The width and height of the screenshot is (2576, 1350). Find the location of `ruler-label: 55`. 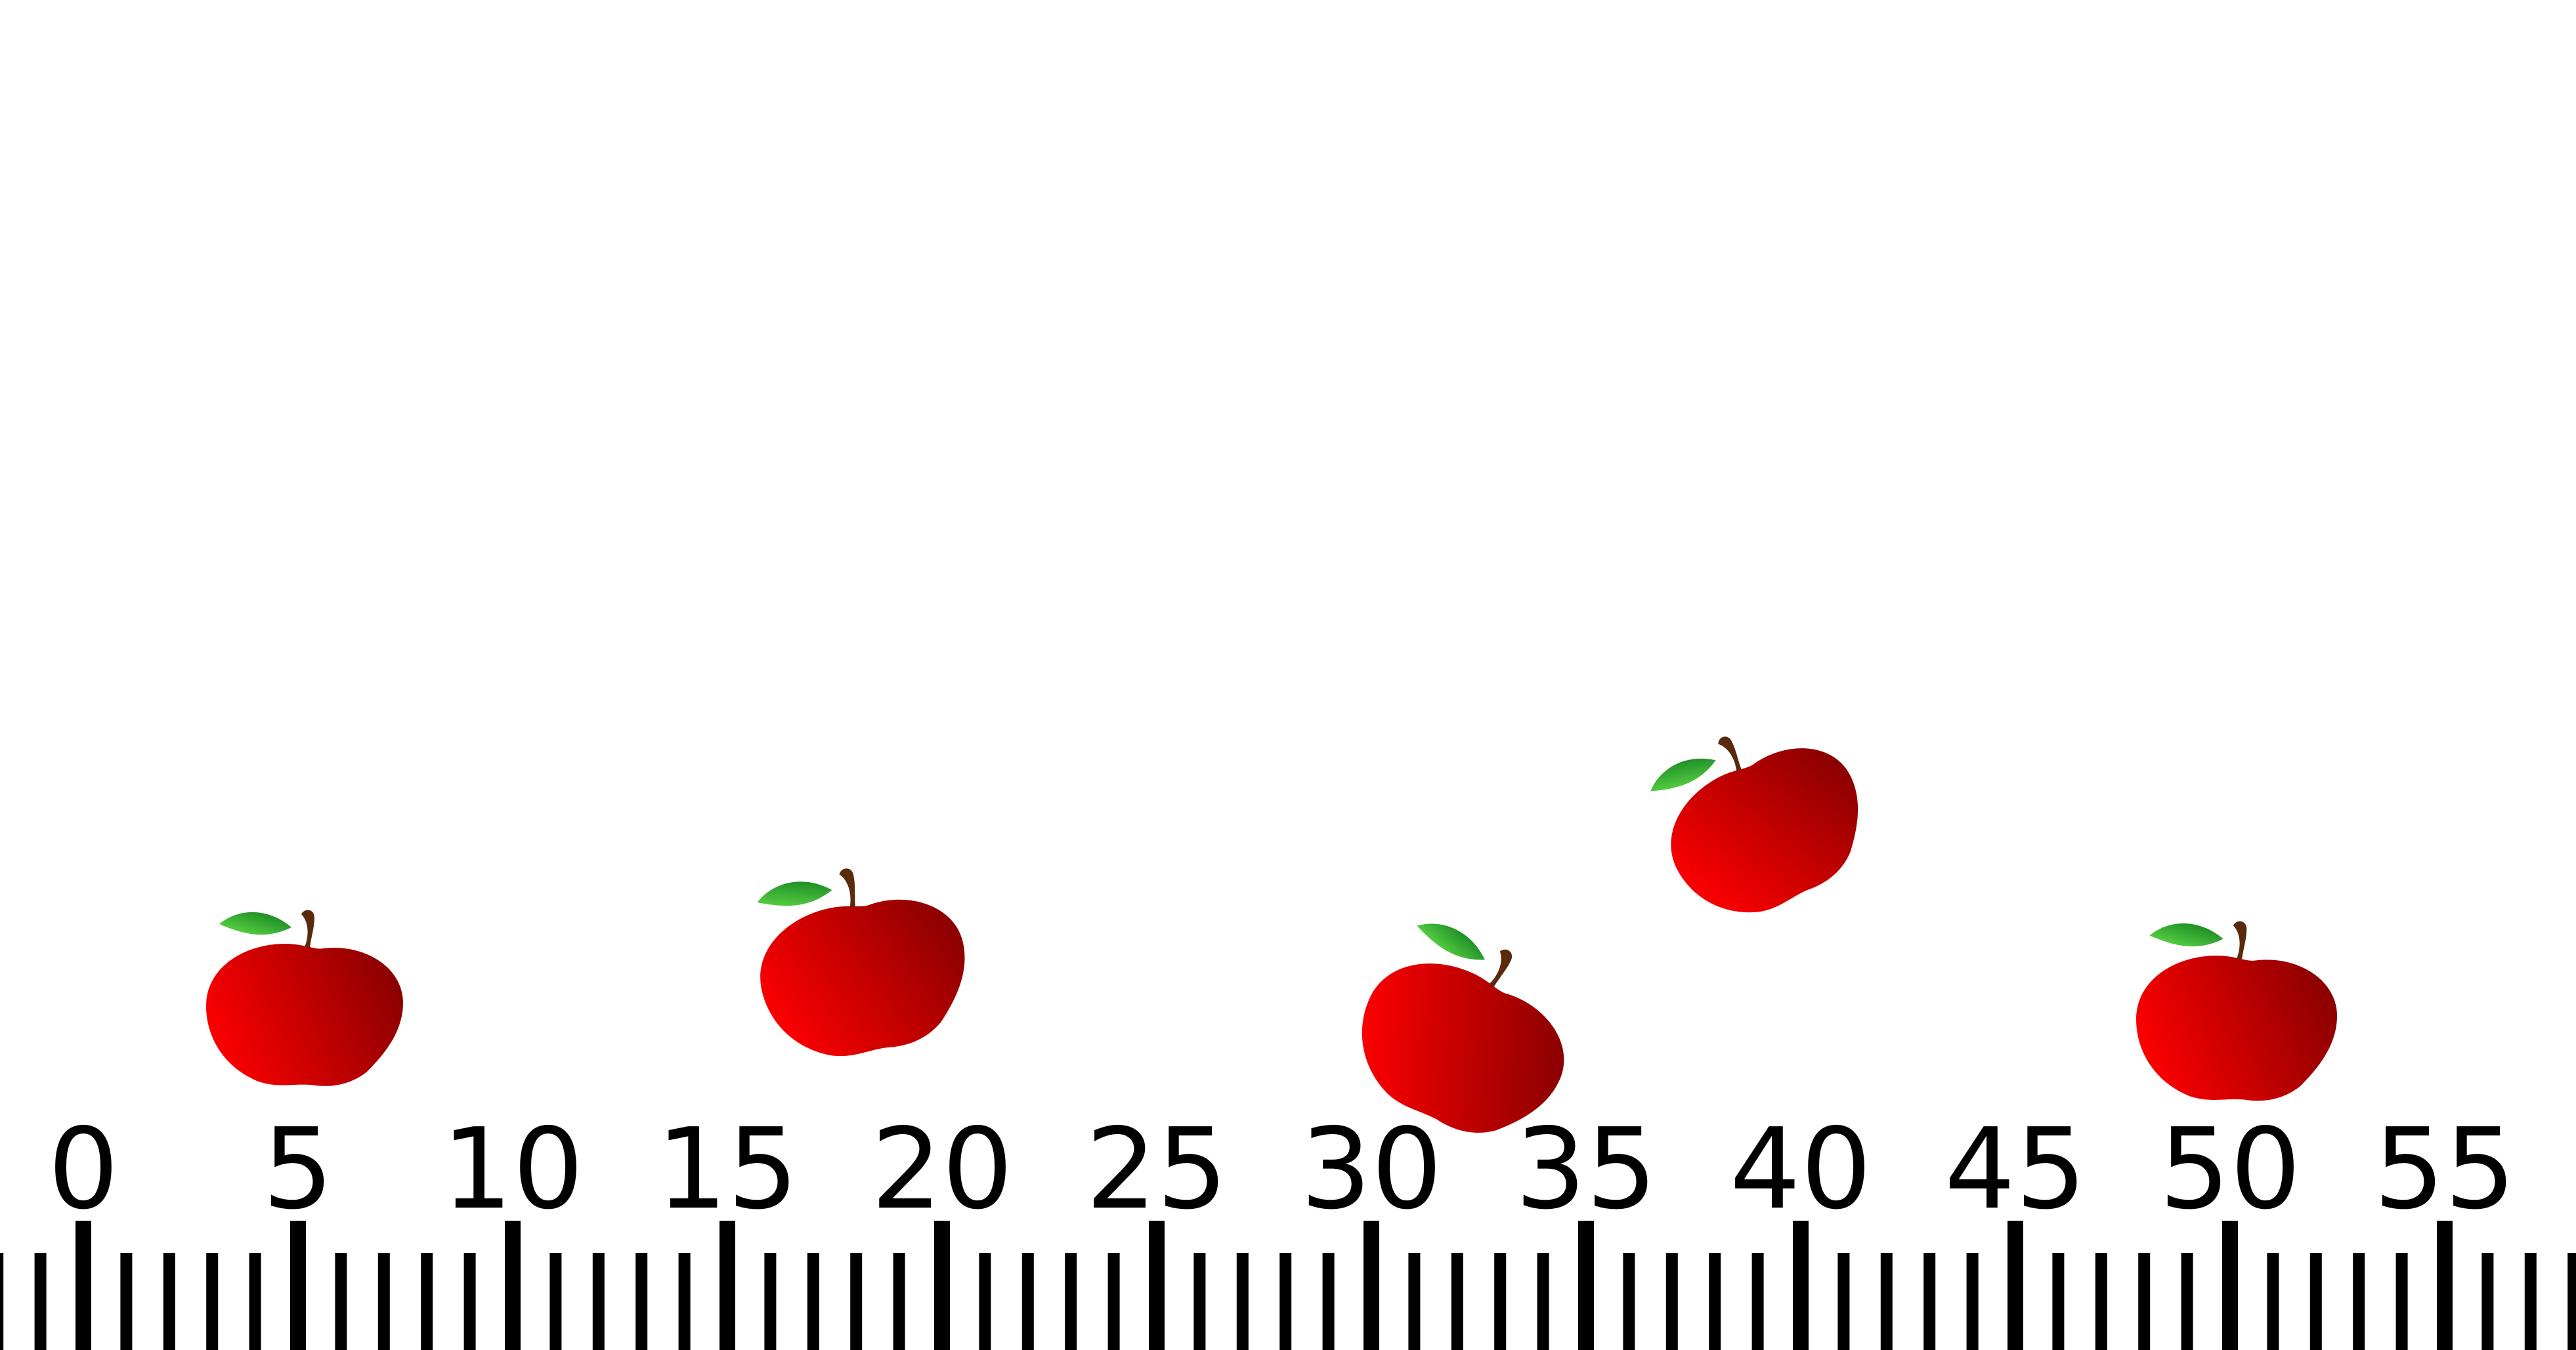

ruler-label: 55 is located at coordinates (2445, 1169).